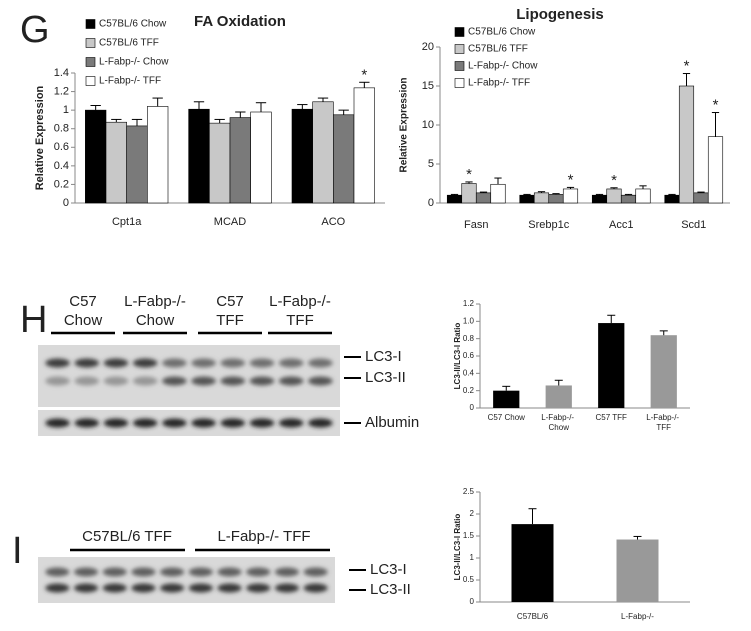 This screenshot has width=751, height=631. What do you see at coordinates (503, 66) in the screenshot?
I see `legend-label: L-Fabp-/- Chow` at bounding box center [503, 66].